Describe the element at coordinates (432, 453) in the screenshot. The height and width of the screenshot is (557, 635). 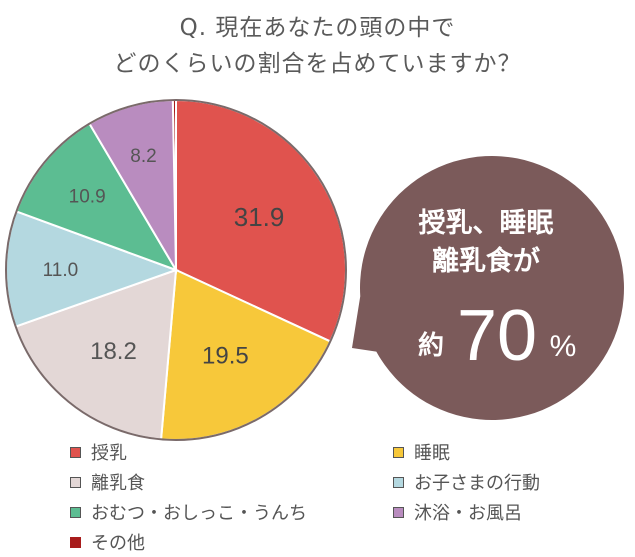
I see `legend-label: 睡眠` at that location.